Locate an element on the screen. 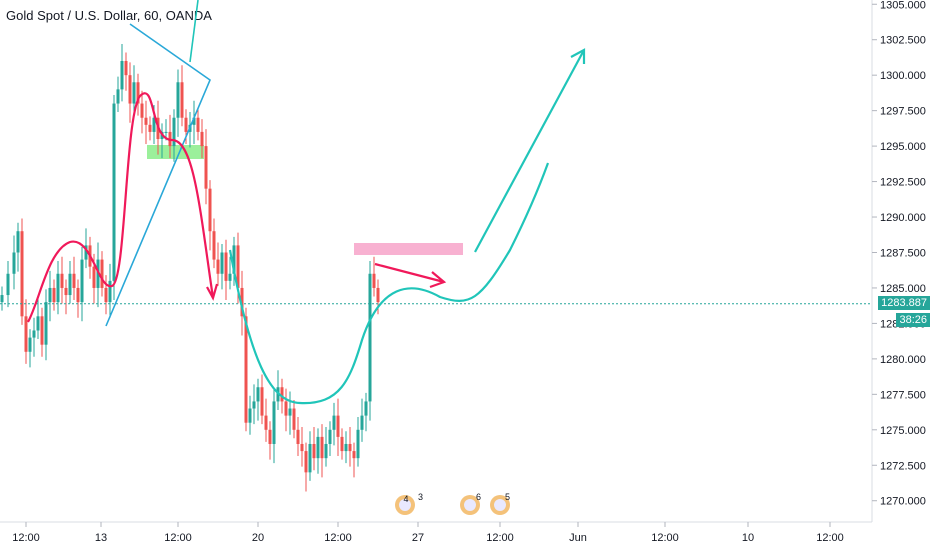  support-zone-green is located at coordinates (175, 152).